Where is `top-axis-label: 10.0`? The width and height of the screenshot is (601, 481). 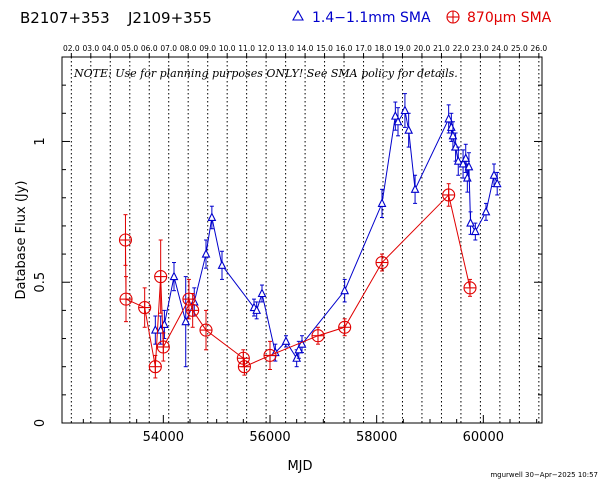
top-axis-label: 10.0 is located at coordinates (227, 48).